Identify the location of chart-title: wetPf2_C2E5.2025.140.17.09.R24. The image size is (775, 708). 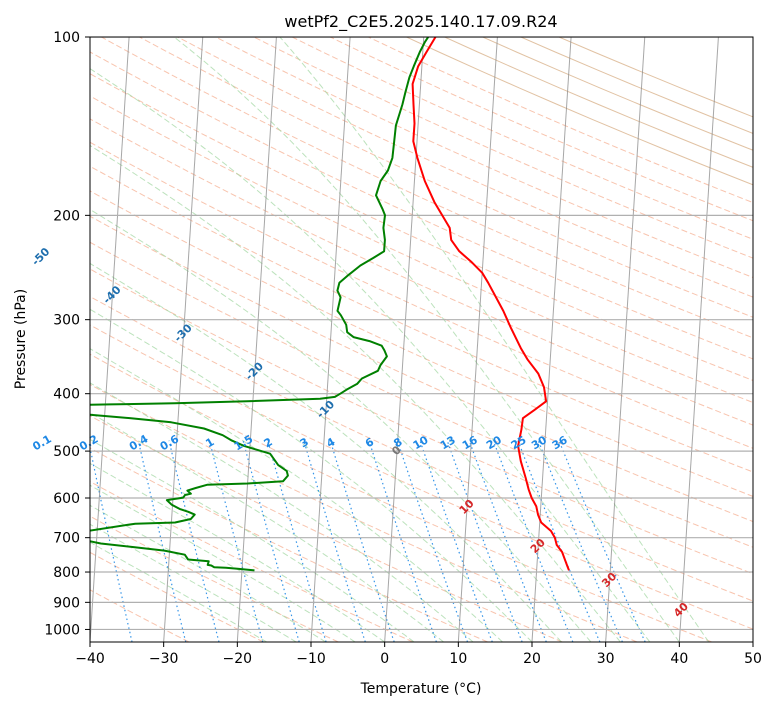
(420, 22).